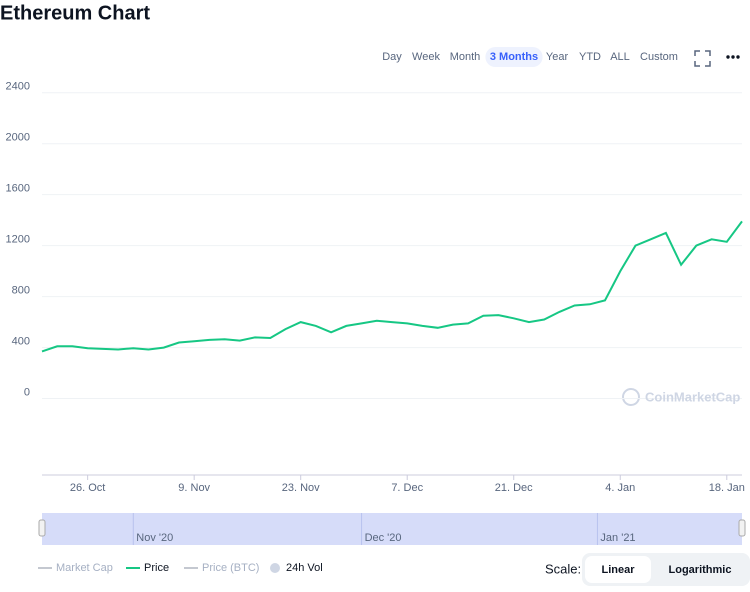 Image resolution: width=750 pixels, height=592 pixels. Describe the element at coordinates (514, 488) in the screenshot. I see `x-tick-label: 21. Dec` at that location.